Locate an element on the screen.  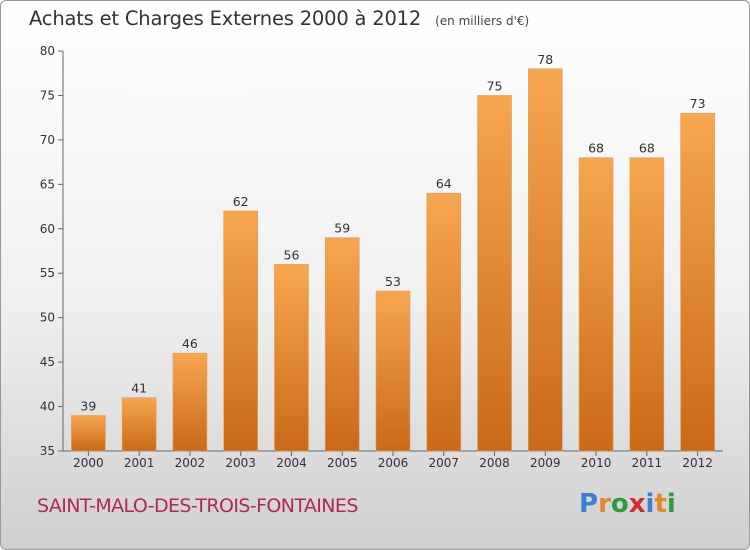
x-tick-label: 2008 is located at coordinates (494, 463).